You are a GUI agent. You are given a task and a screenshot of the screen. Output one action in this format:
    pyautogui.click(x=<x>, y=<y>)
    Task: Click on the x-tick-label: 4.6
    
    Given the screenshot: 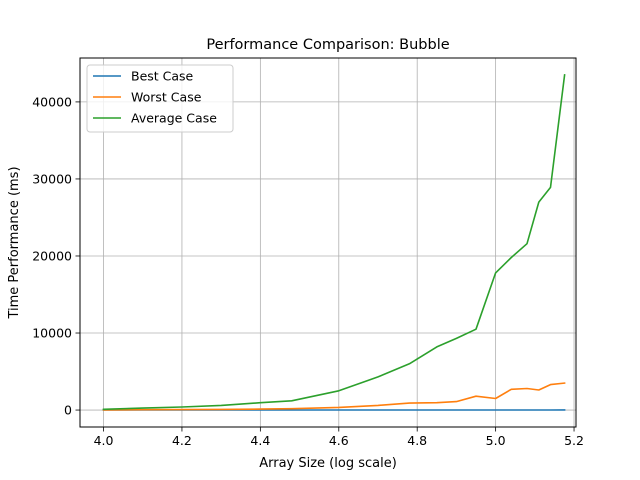 What is the action you would take?
    pyautogui.click(x=339, y=440)
    